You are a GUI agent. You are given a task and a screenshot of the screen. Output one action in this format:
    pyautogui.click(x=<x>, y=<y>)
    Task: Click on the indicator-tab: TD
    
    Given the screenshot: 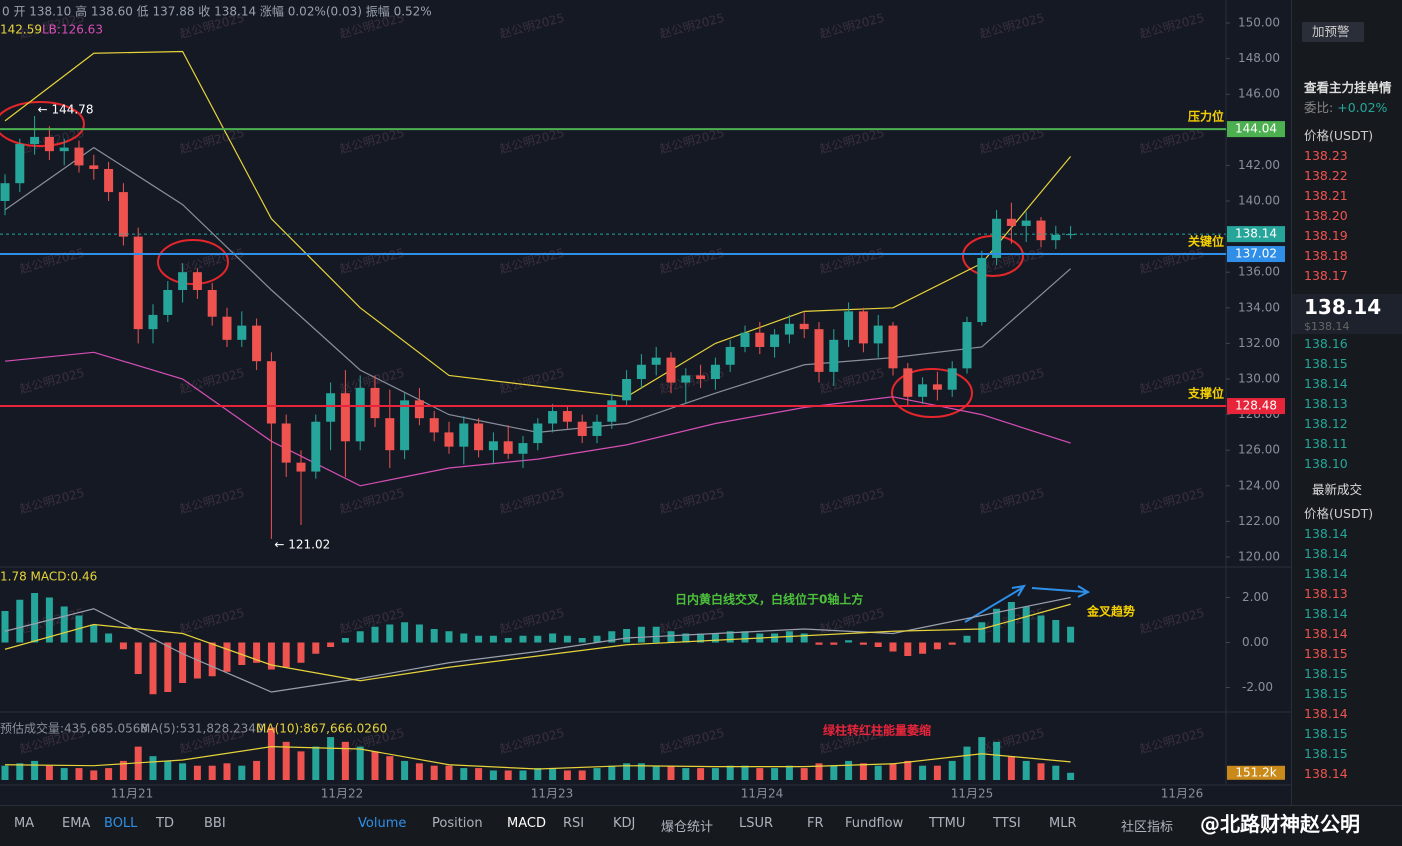 What is the action you would take?
    pyautogui.click(x=165, y=823)
    